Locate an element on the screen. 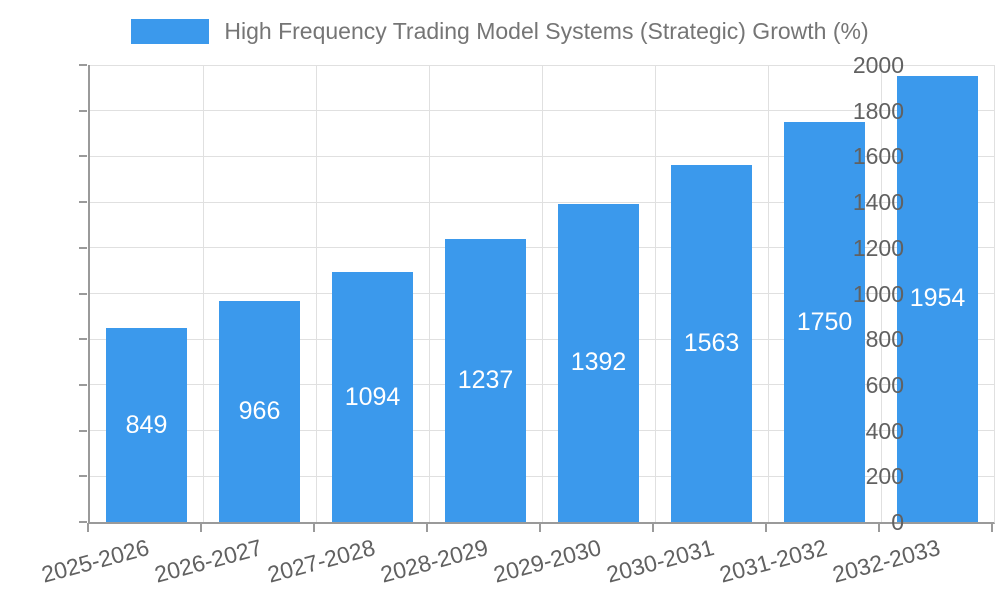 This screenshot has width=1000, height=600. bar-2025-2026: 849 is located at coordinates (146, 425).